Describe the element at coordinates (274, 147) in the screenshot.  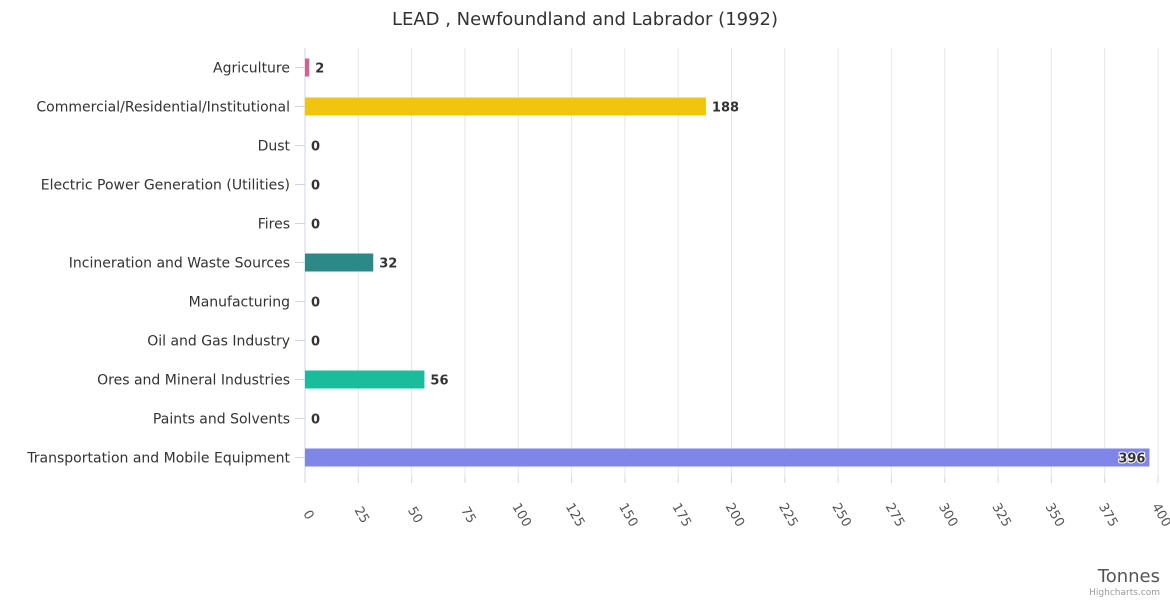
I see `category-label: Dust` at that location.